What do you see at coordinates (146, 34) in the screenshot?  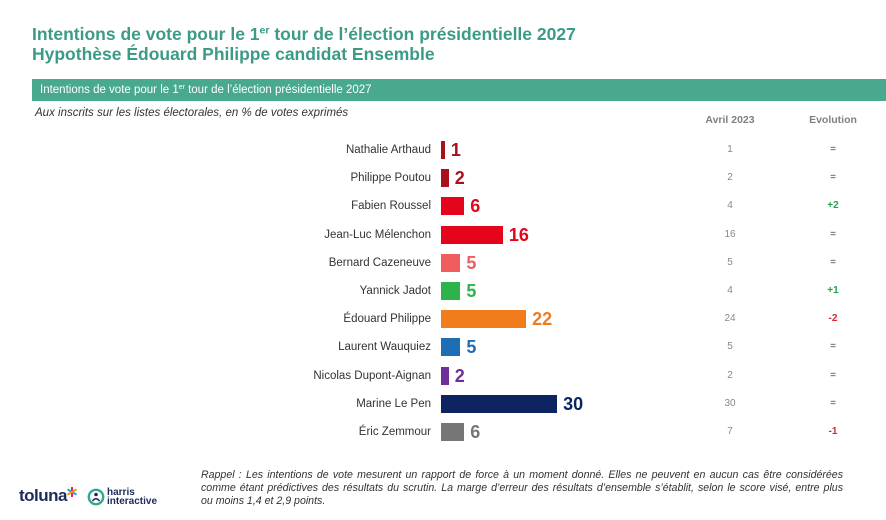 I see `page-title-text: Intentions de vote pour le 1` at bounding box center [146, 34].